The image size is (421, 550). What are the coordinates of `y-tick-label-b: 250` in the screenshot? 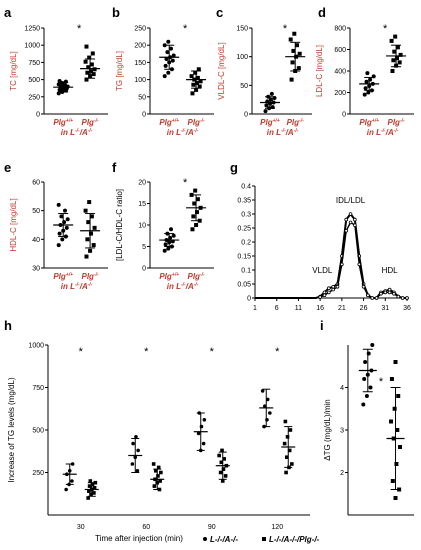 It's located at (140, 29).